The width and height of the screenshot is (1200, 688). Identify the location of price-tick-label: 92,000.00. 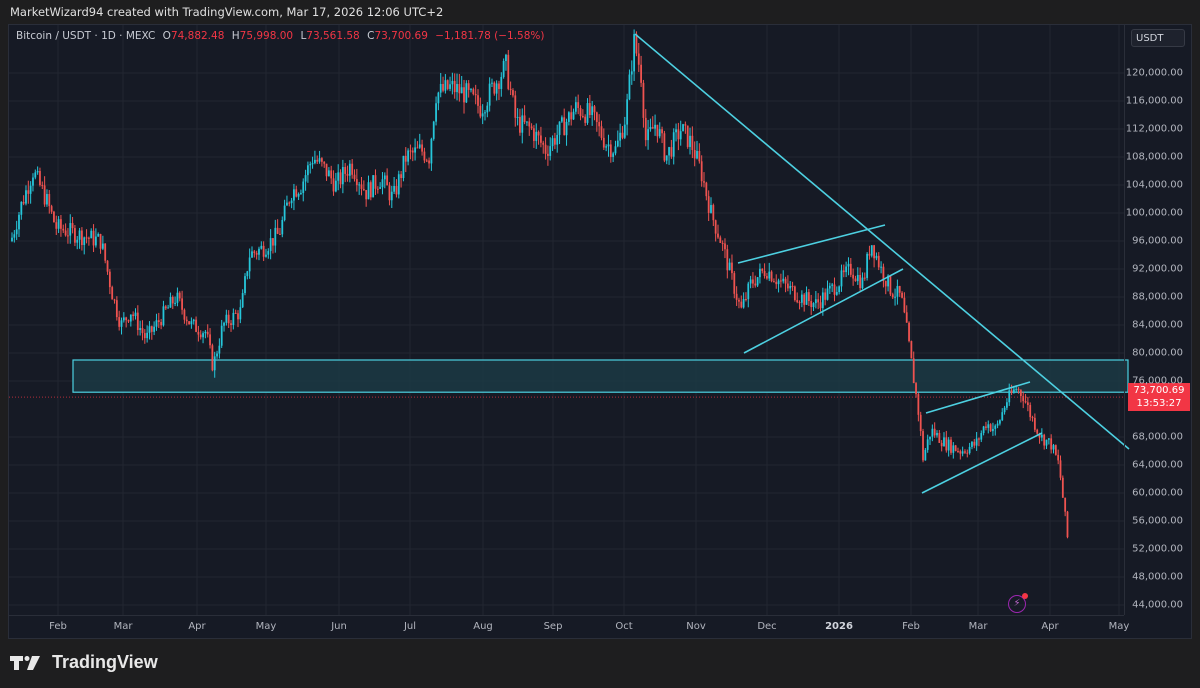
(1157, 269).